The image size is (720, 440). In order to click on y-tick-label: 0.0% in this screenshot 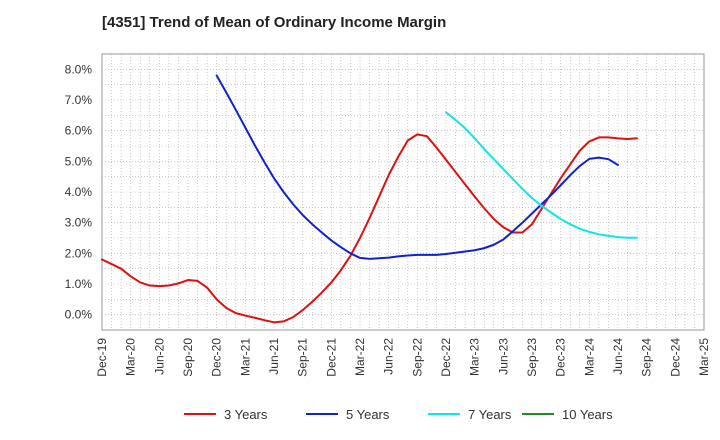, I will do `click(79, 315)`.